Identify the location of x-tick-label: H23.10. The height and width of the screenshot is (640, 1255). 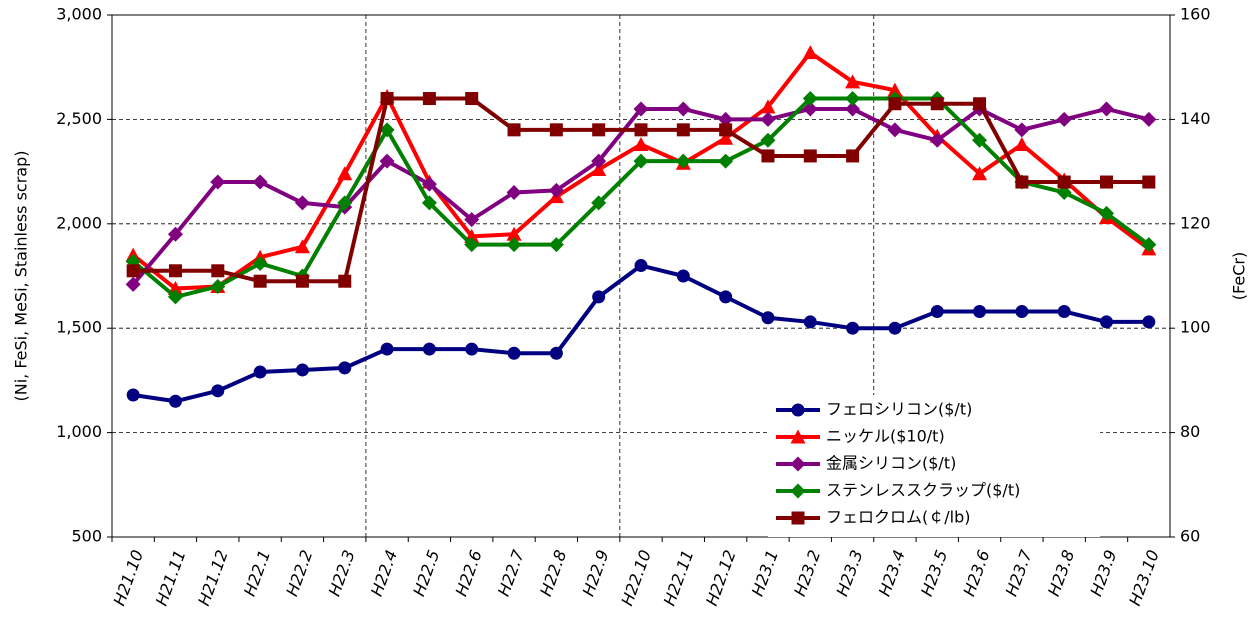
(1144, 577).